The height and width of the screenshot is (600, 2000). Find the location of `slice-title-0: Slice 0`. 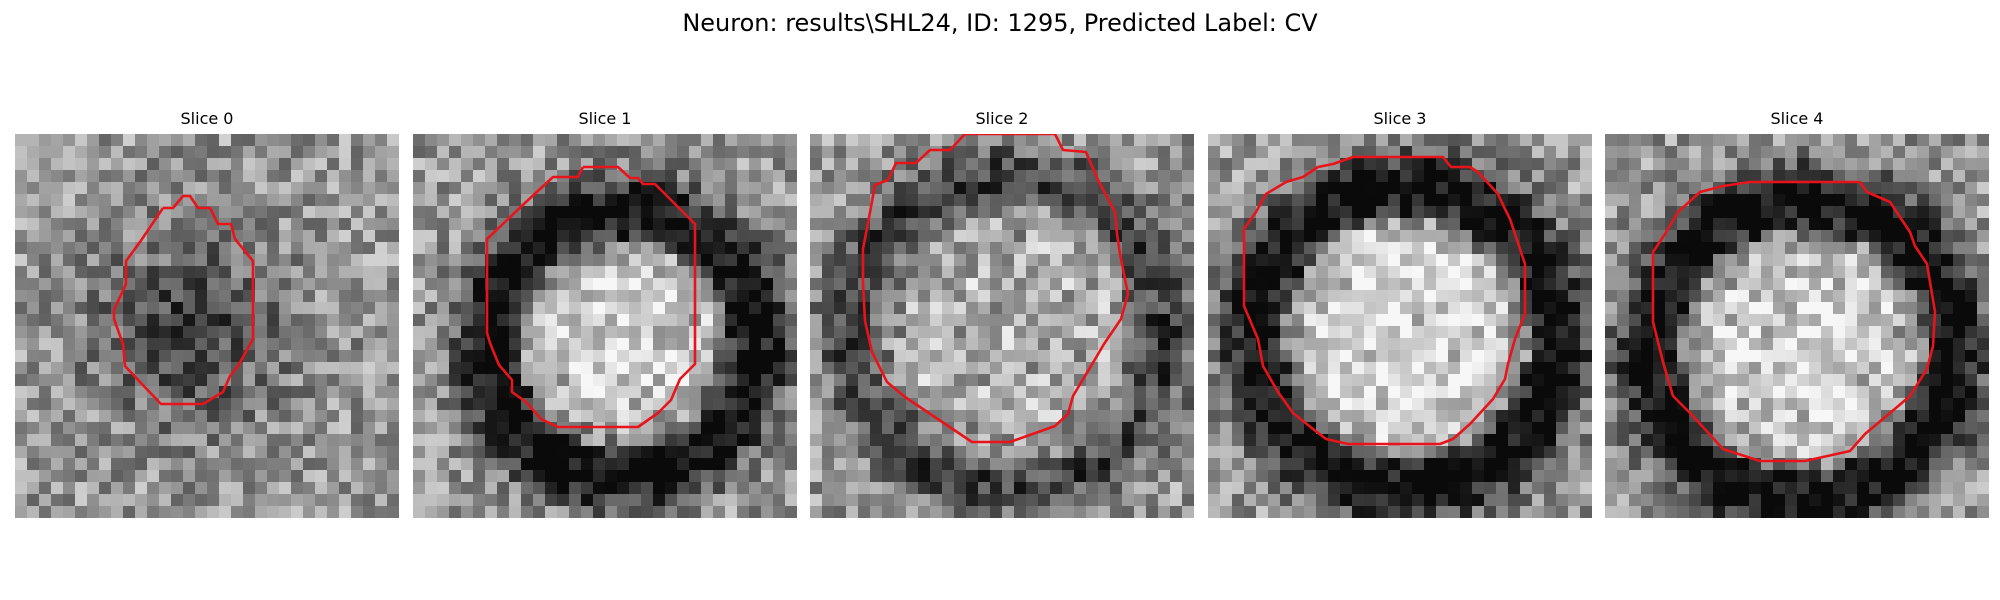

slice-title-0: Slice 0 is located at coordinates (207, 118).